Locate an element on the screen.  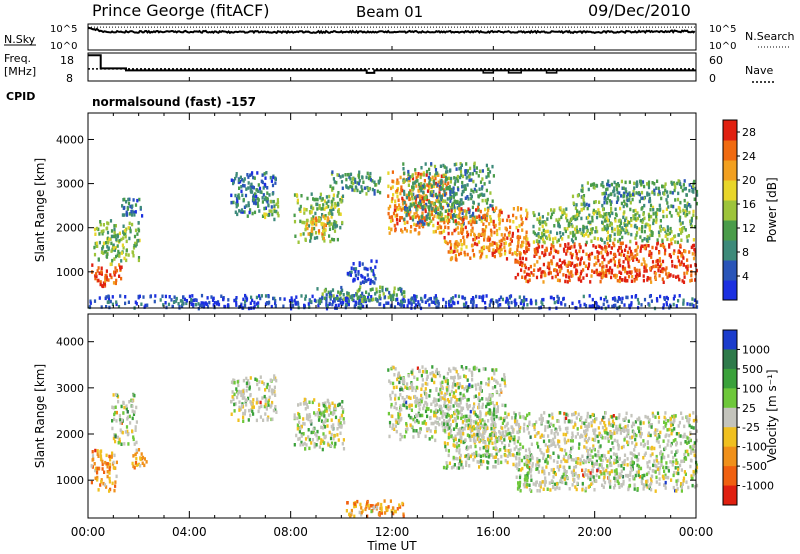
nave-tick-high: 60 is located at coordinates (716, 60).